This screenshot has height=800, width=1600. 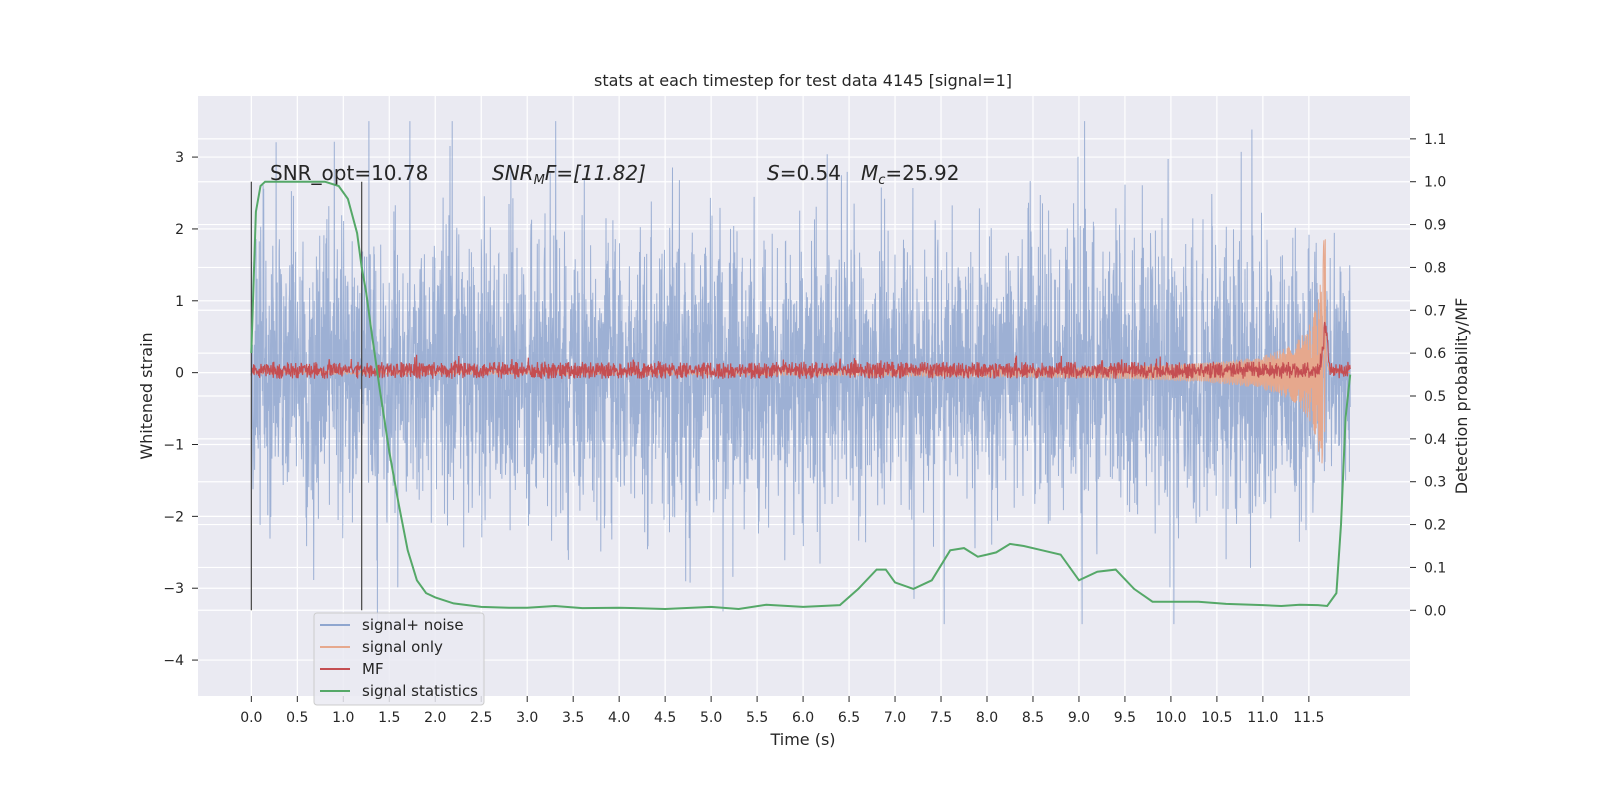 What do you see at coordinates (435, 718) in the screenshot?
I see `x-tick-label: 2.0` at bounding box center [435, 718].